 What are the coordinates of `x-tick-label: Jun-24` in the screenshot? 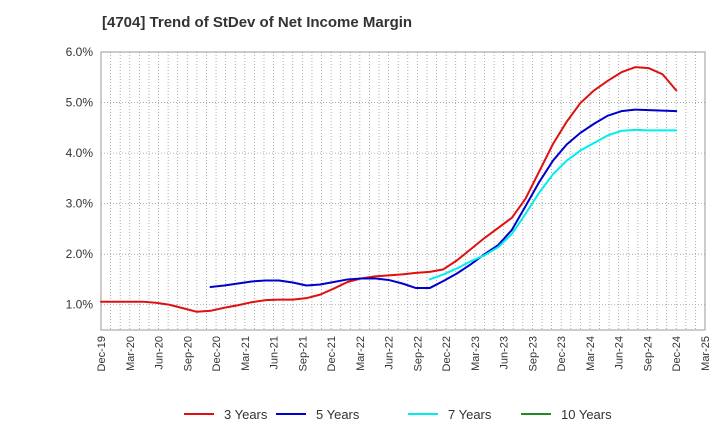 It's located at (620, 353).